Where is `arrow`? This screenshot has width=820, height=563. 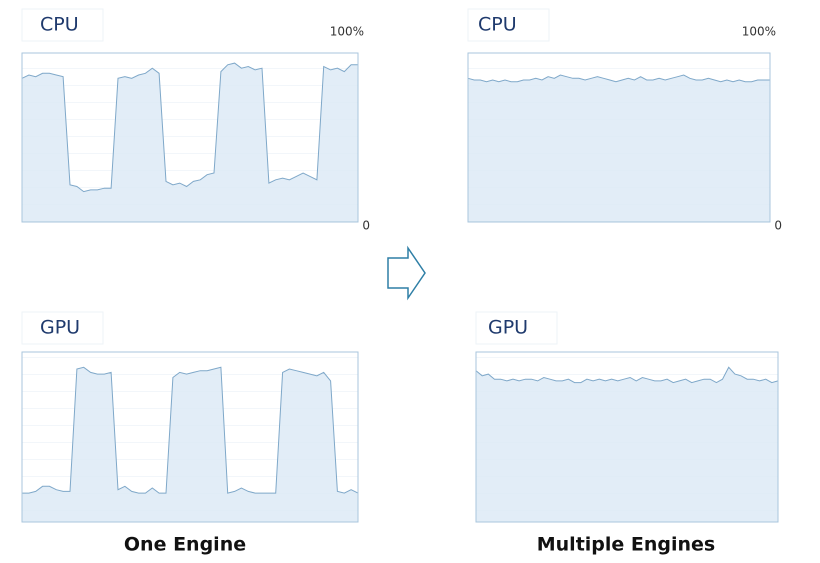
arrow is located at coordinates (406, 273).